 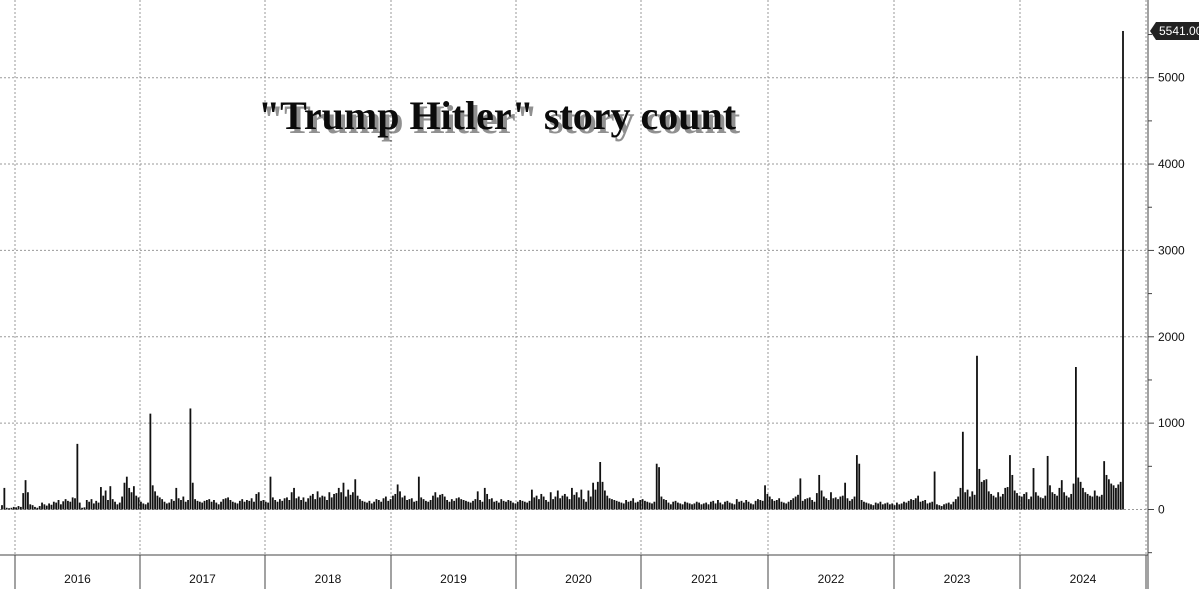 What do you see at coordinates (1083, 579) in the screenshot?
I see `x-tick-label: 2024` at bounding box center [1083, 579].